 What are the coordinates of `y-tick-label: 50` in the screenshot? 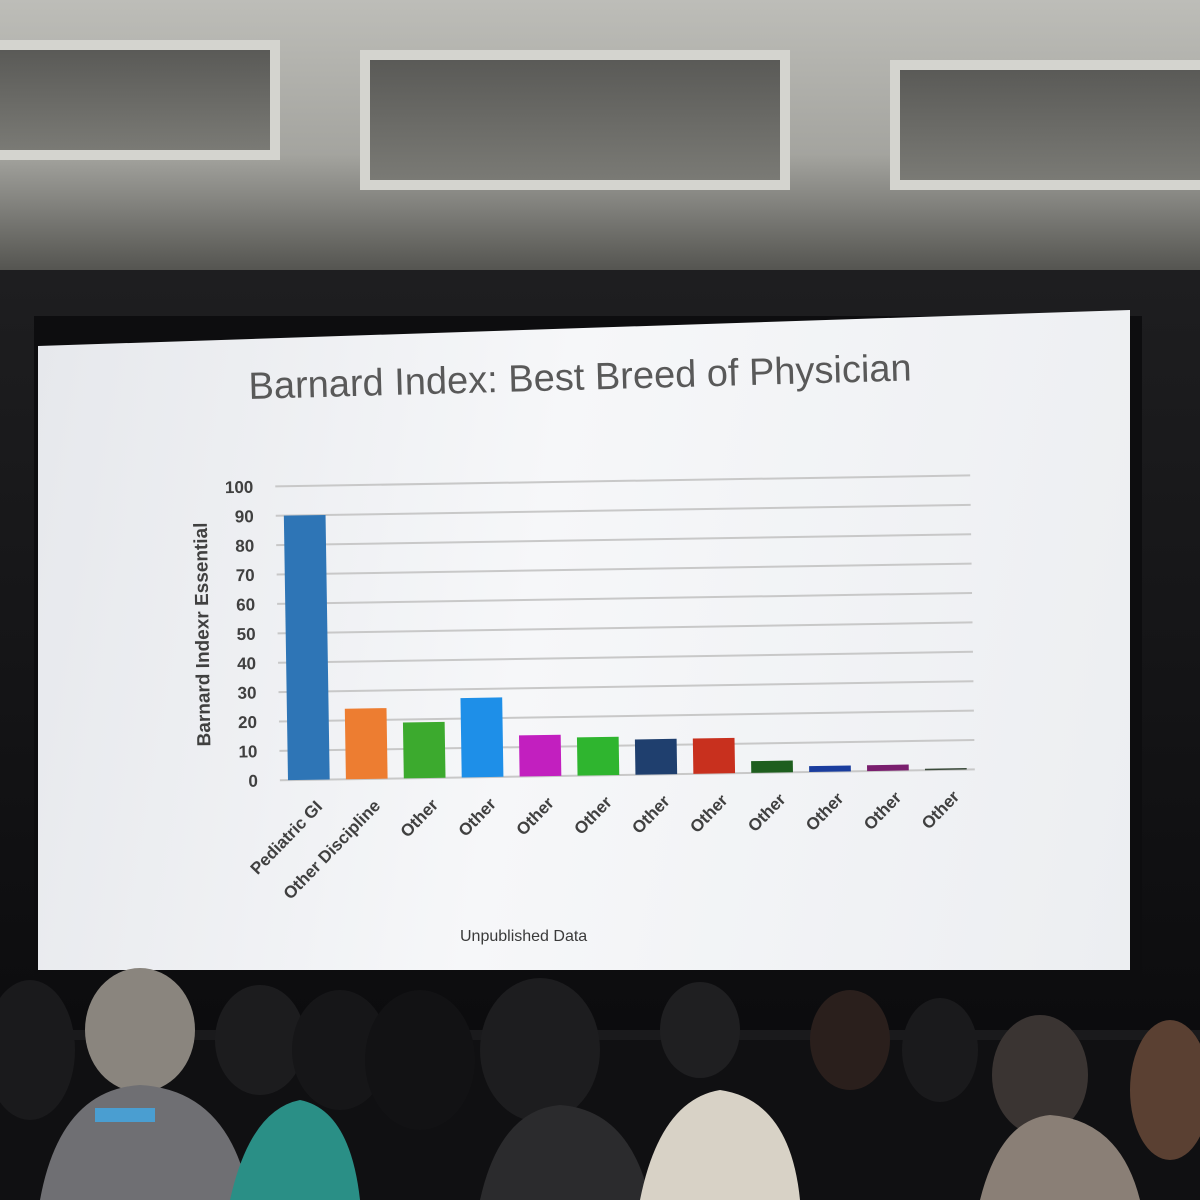 It's located at (246, 634).